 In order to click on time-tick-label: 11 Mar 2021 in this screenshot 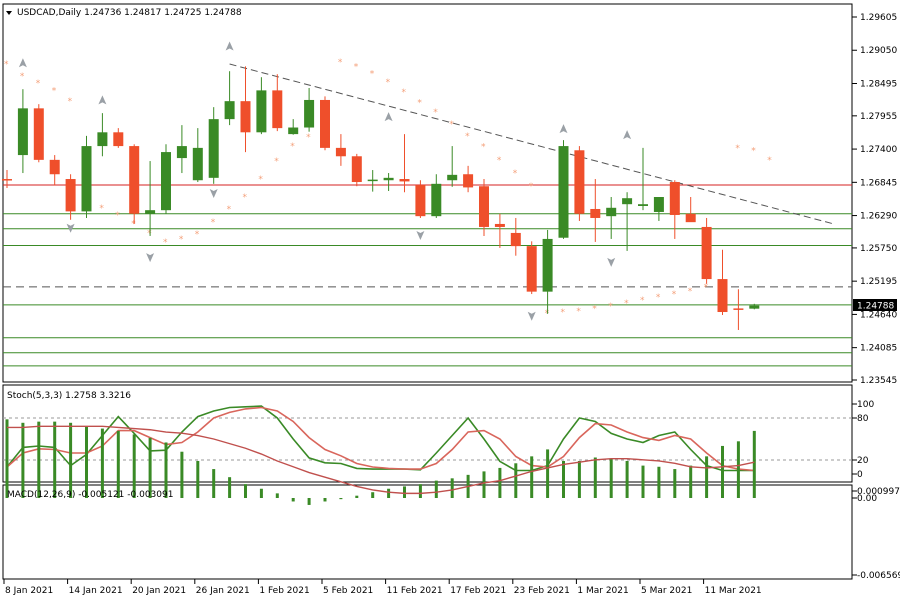, I will do `click(733, 591)`.